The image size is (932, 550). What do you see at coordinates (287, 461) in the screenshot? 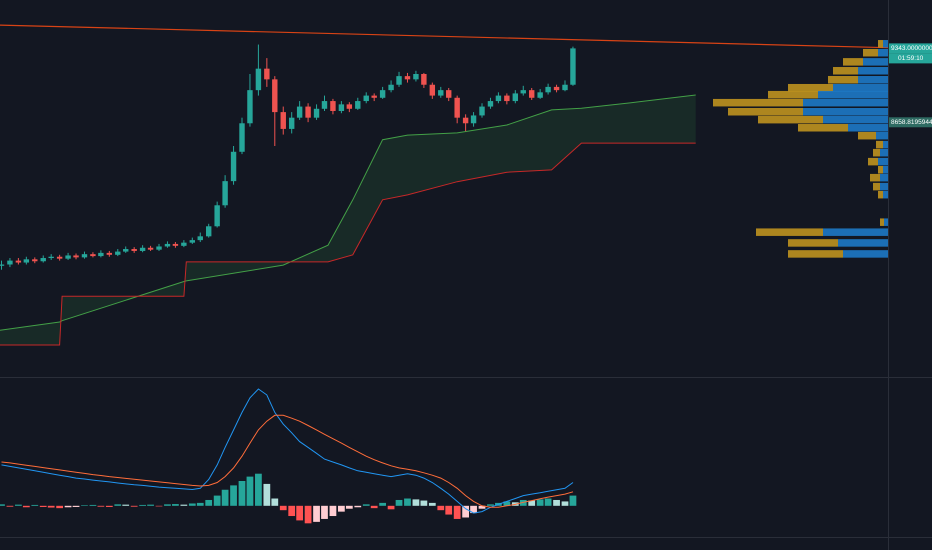
I see `signal-line` at bounding box center [287, 461].